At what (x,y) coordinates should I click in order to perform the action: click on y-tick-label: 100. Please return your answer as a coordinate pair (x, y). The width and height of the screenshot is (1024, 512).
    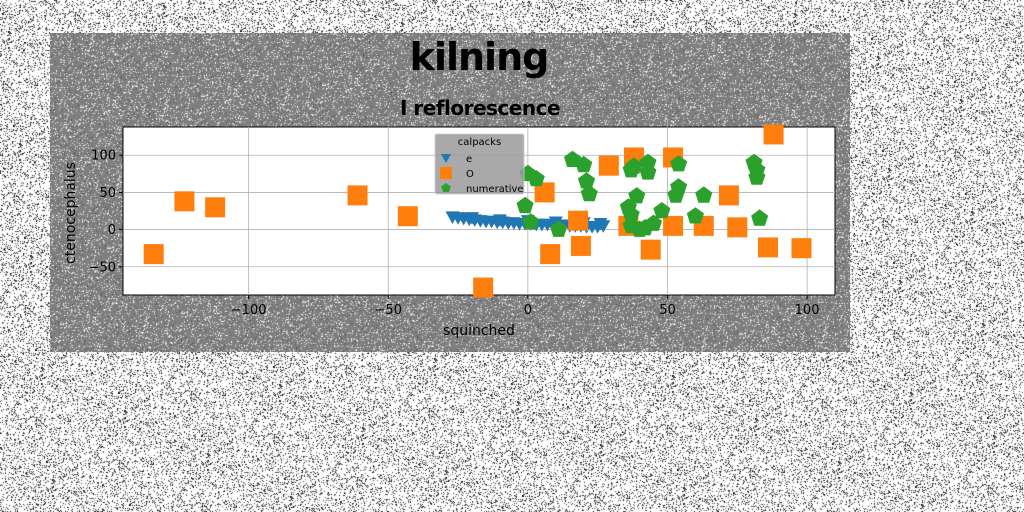
    Looking at the image, I should click on (103, 156).